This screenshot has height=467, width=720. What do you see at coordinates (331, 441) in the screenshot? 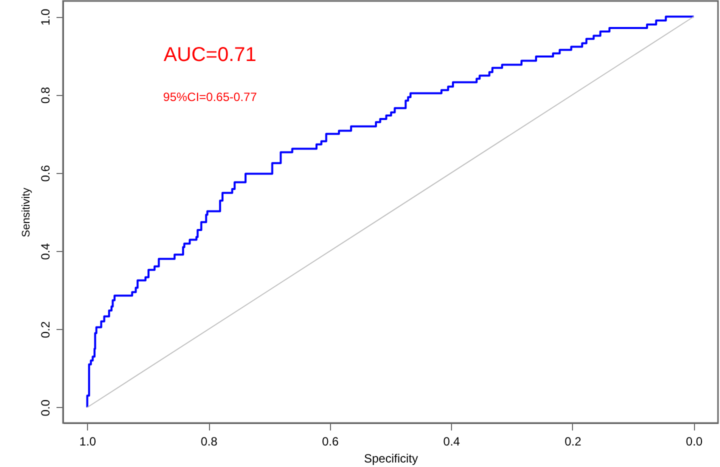
I see `x-tick-label: 0.6` at bounding box center [331, 441].